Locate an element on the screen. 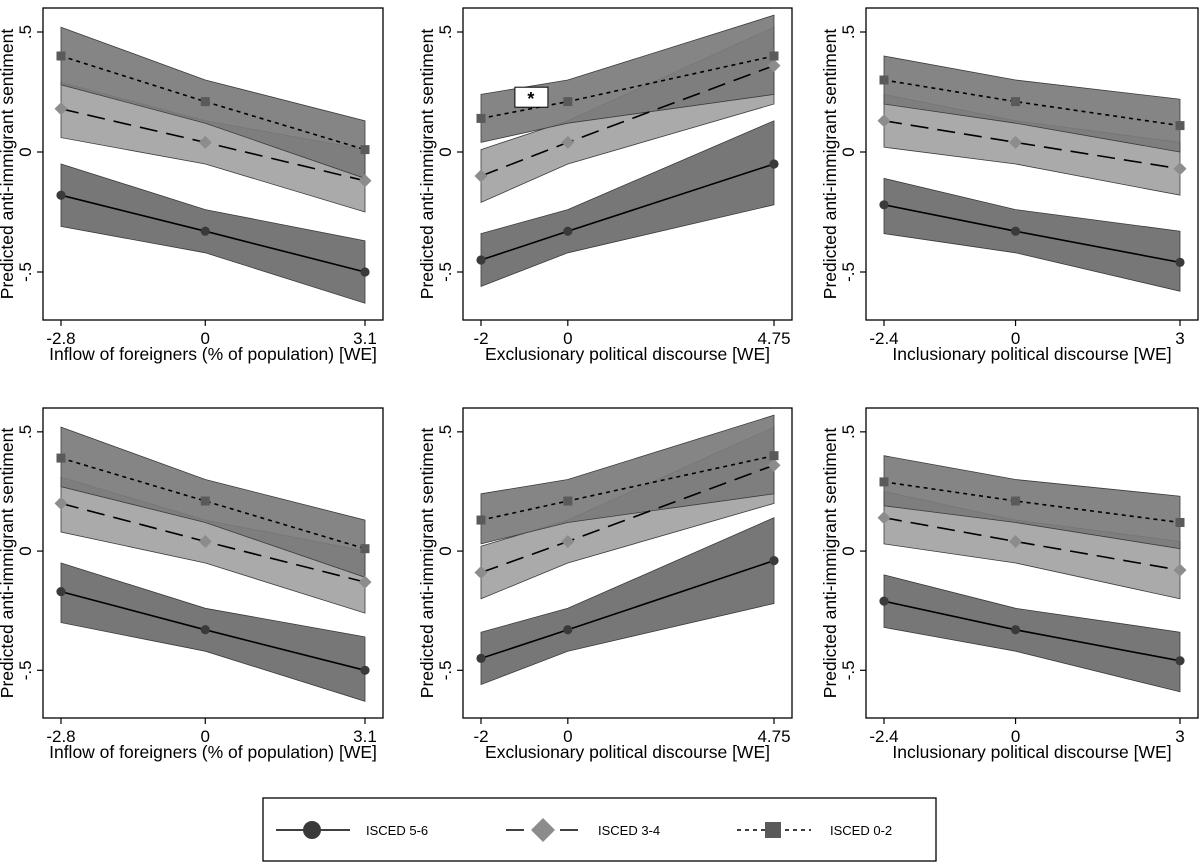 This screenshot has width=1200, height=866. legend: ISCED 5-6 ISCED 3-4 ISCED 0-2 is located at coordinates (599, 829).